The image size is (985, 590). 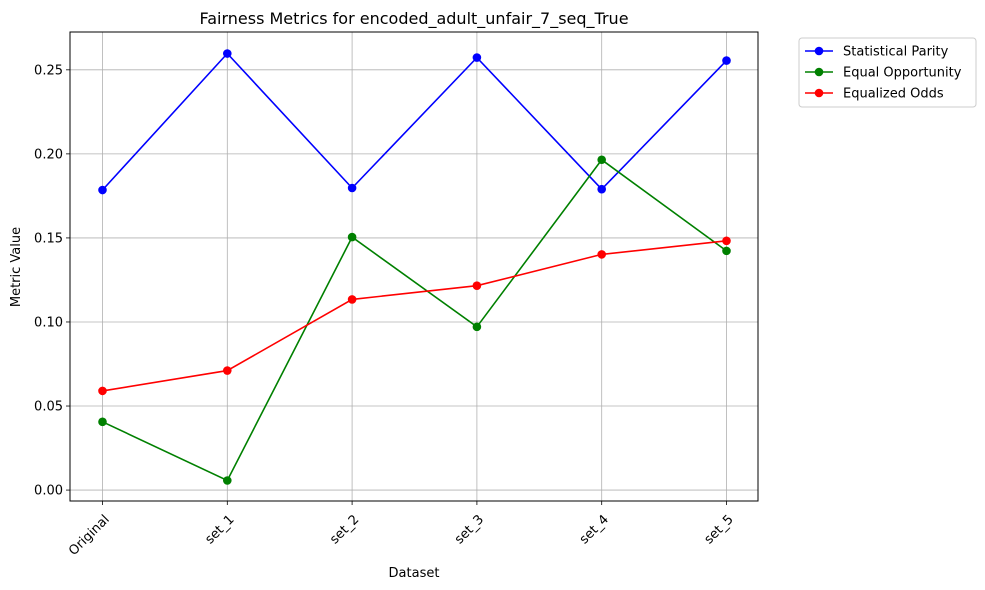 I want to click on x-tick-label: Original, so click(x=89, y=535).